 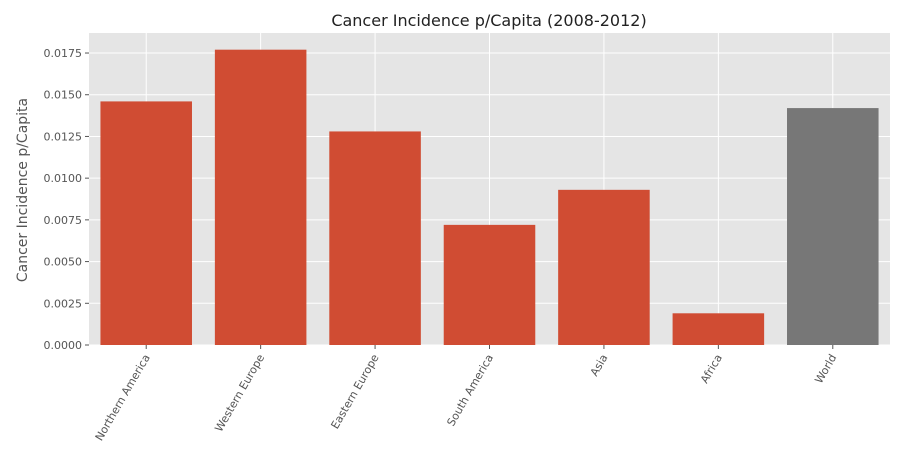 I want to click on bar-western-europe, so click(x=260, y=197).